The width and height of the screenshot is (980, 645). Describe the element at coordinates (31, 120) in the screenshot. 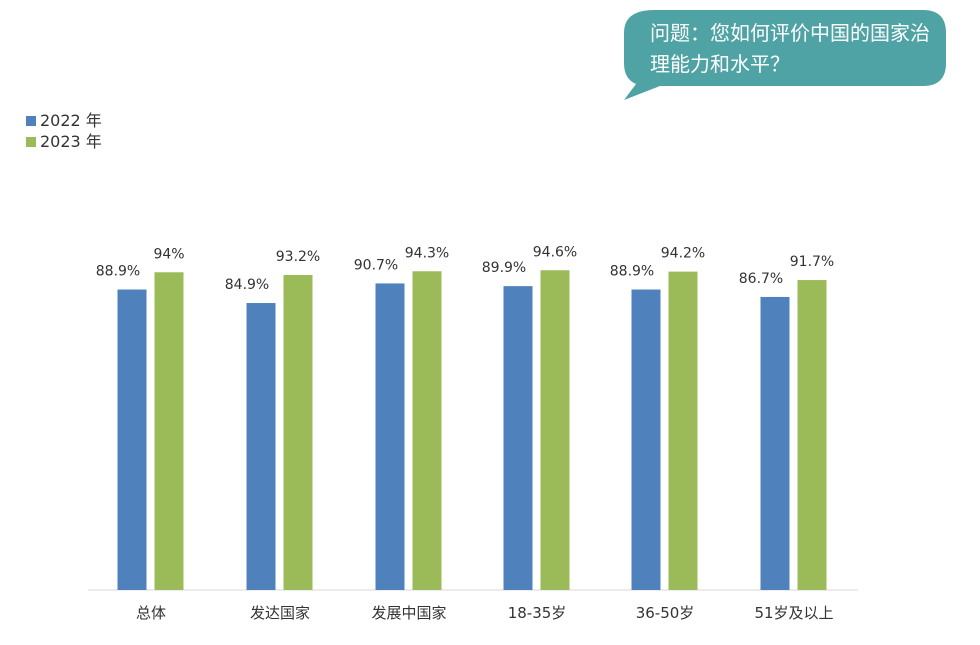

I see `legend-swatch-2022` at that location.